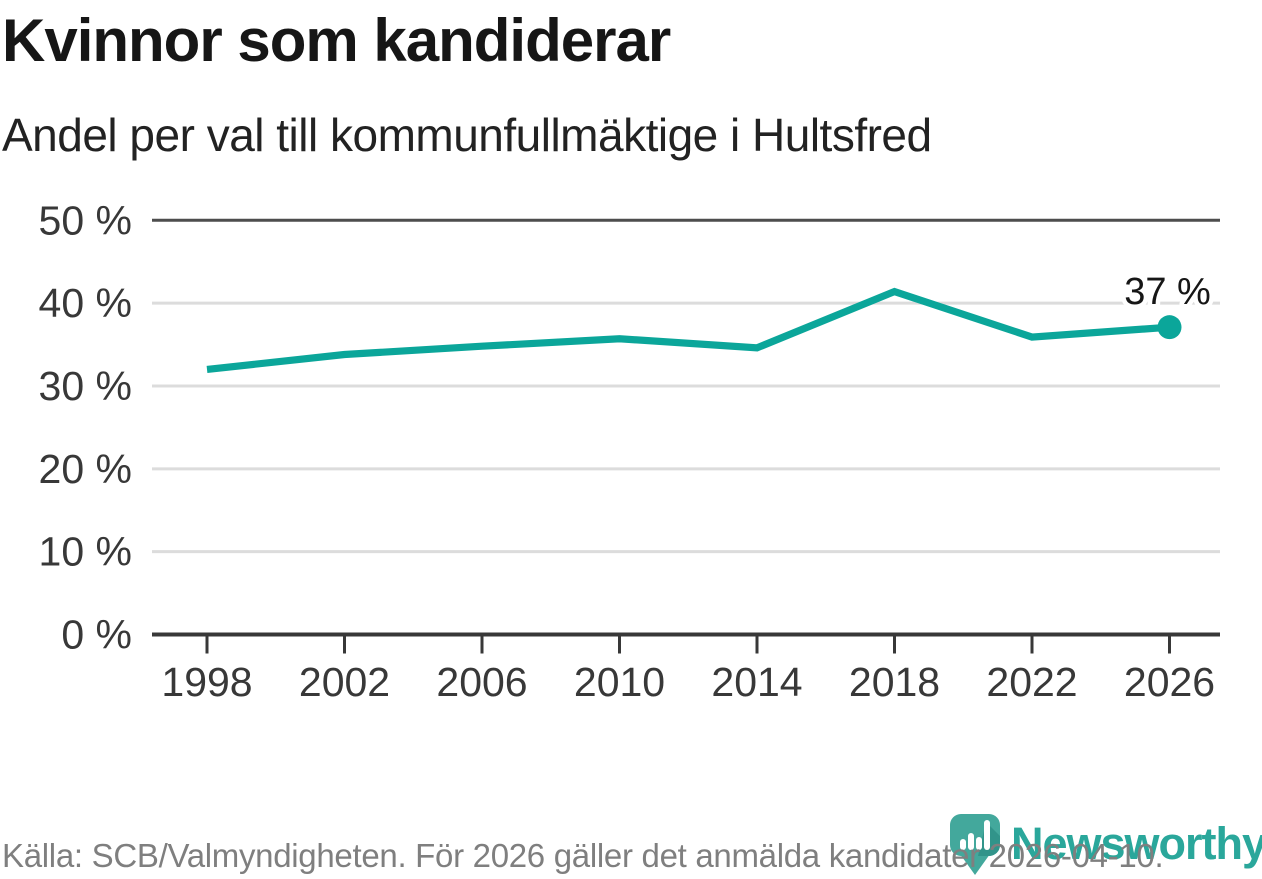 The width and height of the screenshot is (1262, 879). Describe the element at coordinates (756, 682) in the screenshot. I see `x-axis-tick-label: 2014` at that location.